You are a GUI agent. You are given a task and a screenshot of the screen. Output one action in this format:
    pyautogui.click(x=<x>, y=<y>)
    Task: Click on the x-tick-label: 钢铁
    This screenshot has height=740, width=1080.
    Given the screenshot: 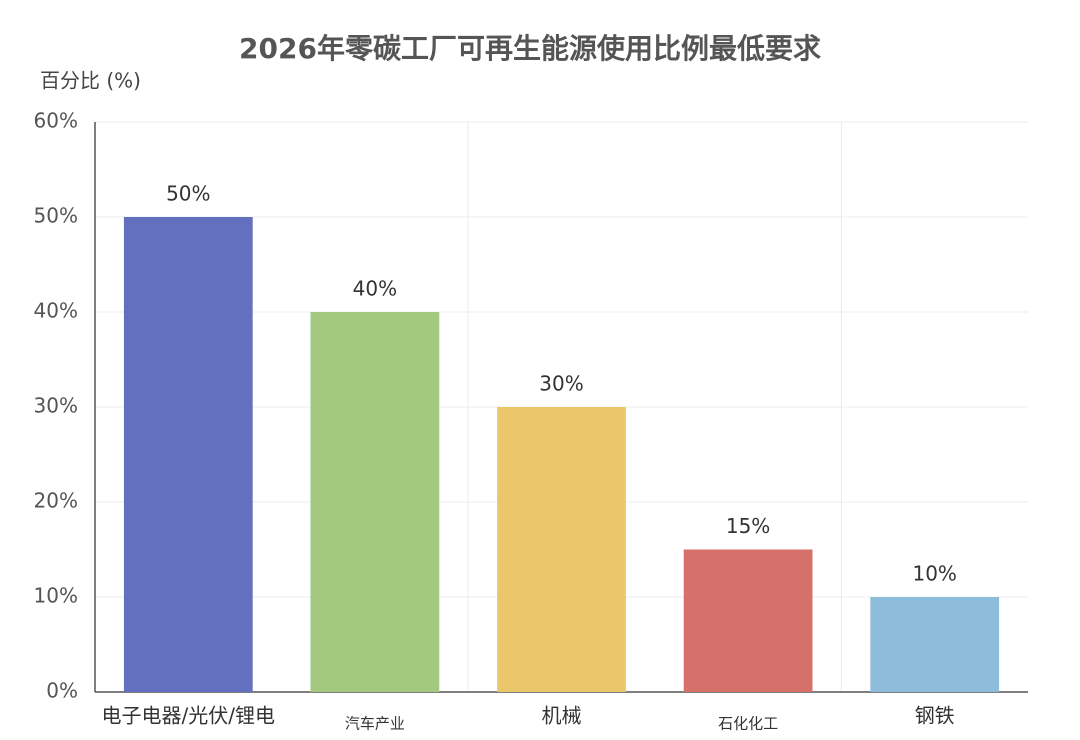 What is the action you would take?
    pyautogui.click(x=935, y=716)
    